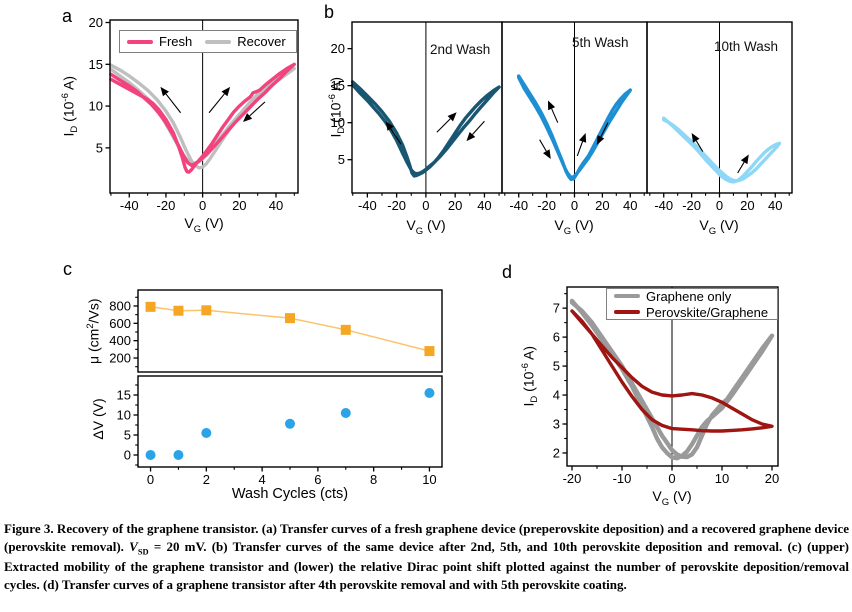 This screenshot has height=612, width=852. Describe the element at coordinates (460, 49) in the screenshot. I see `wash-label-2nd: 2nd Wash` at that location.